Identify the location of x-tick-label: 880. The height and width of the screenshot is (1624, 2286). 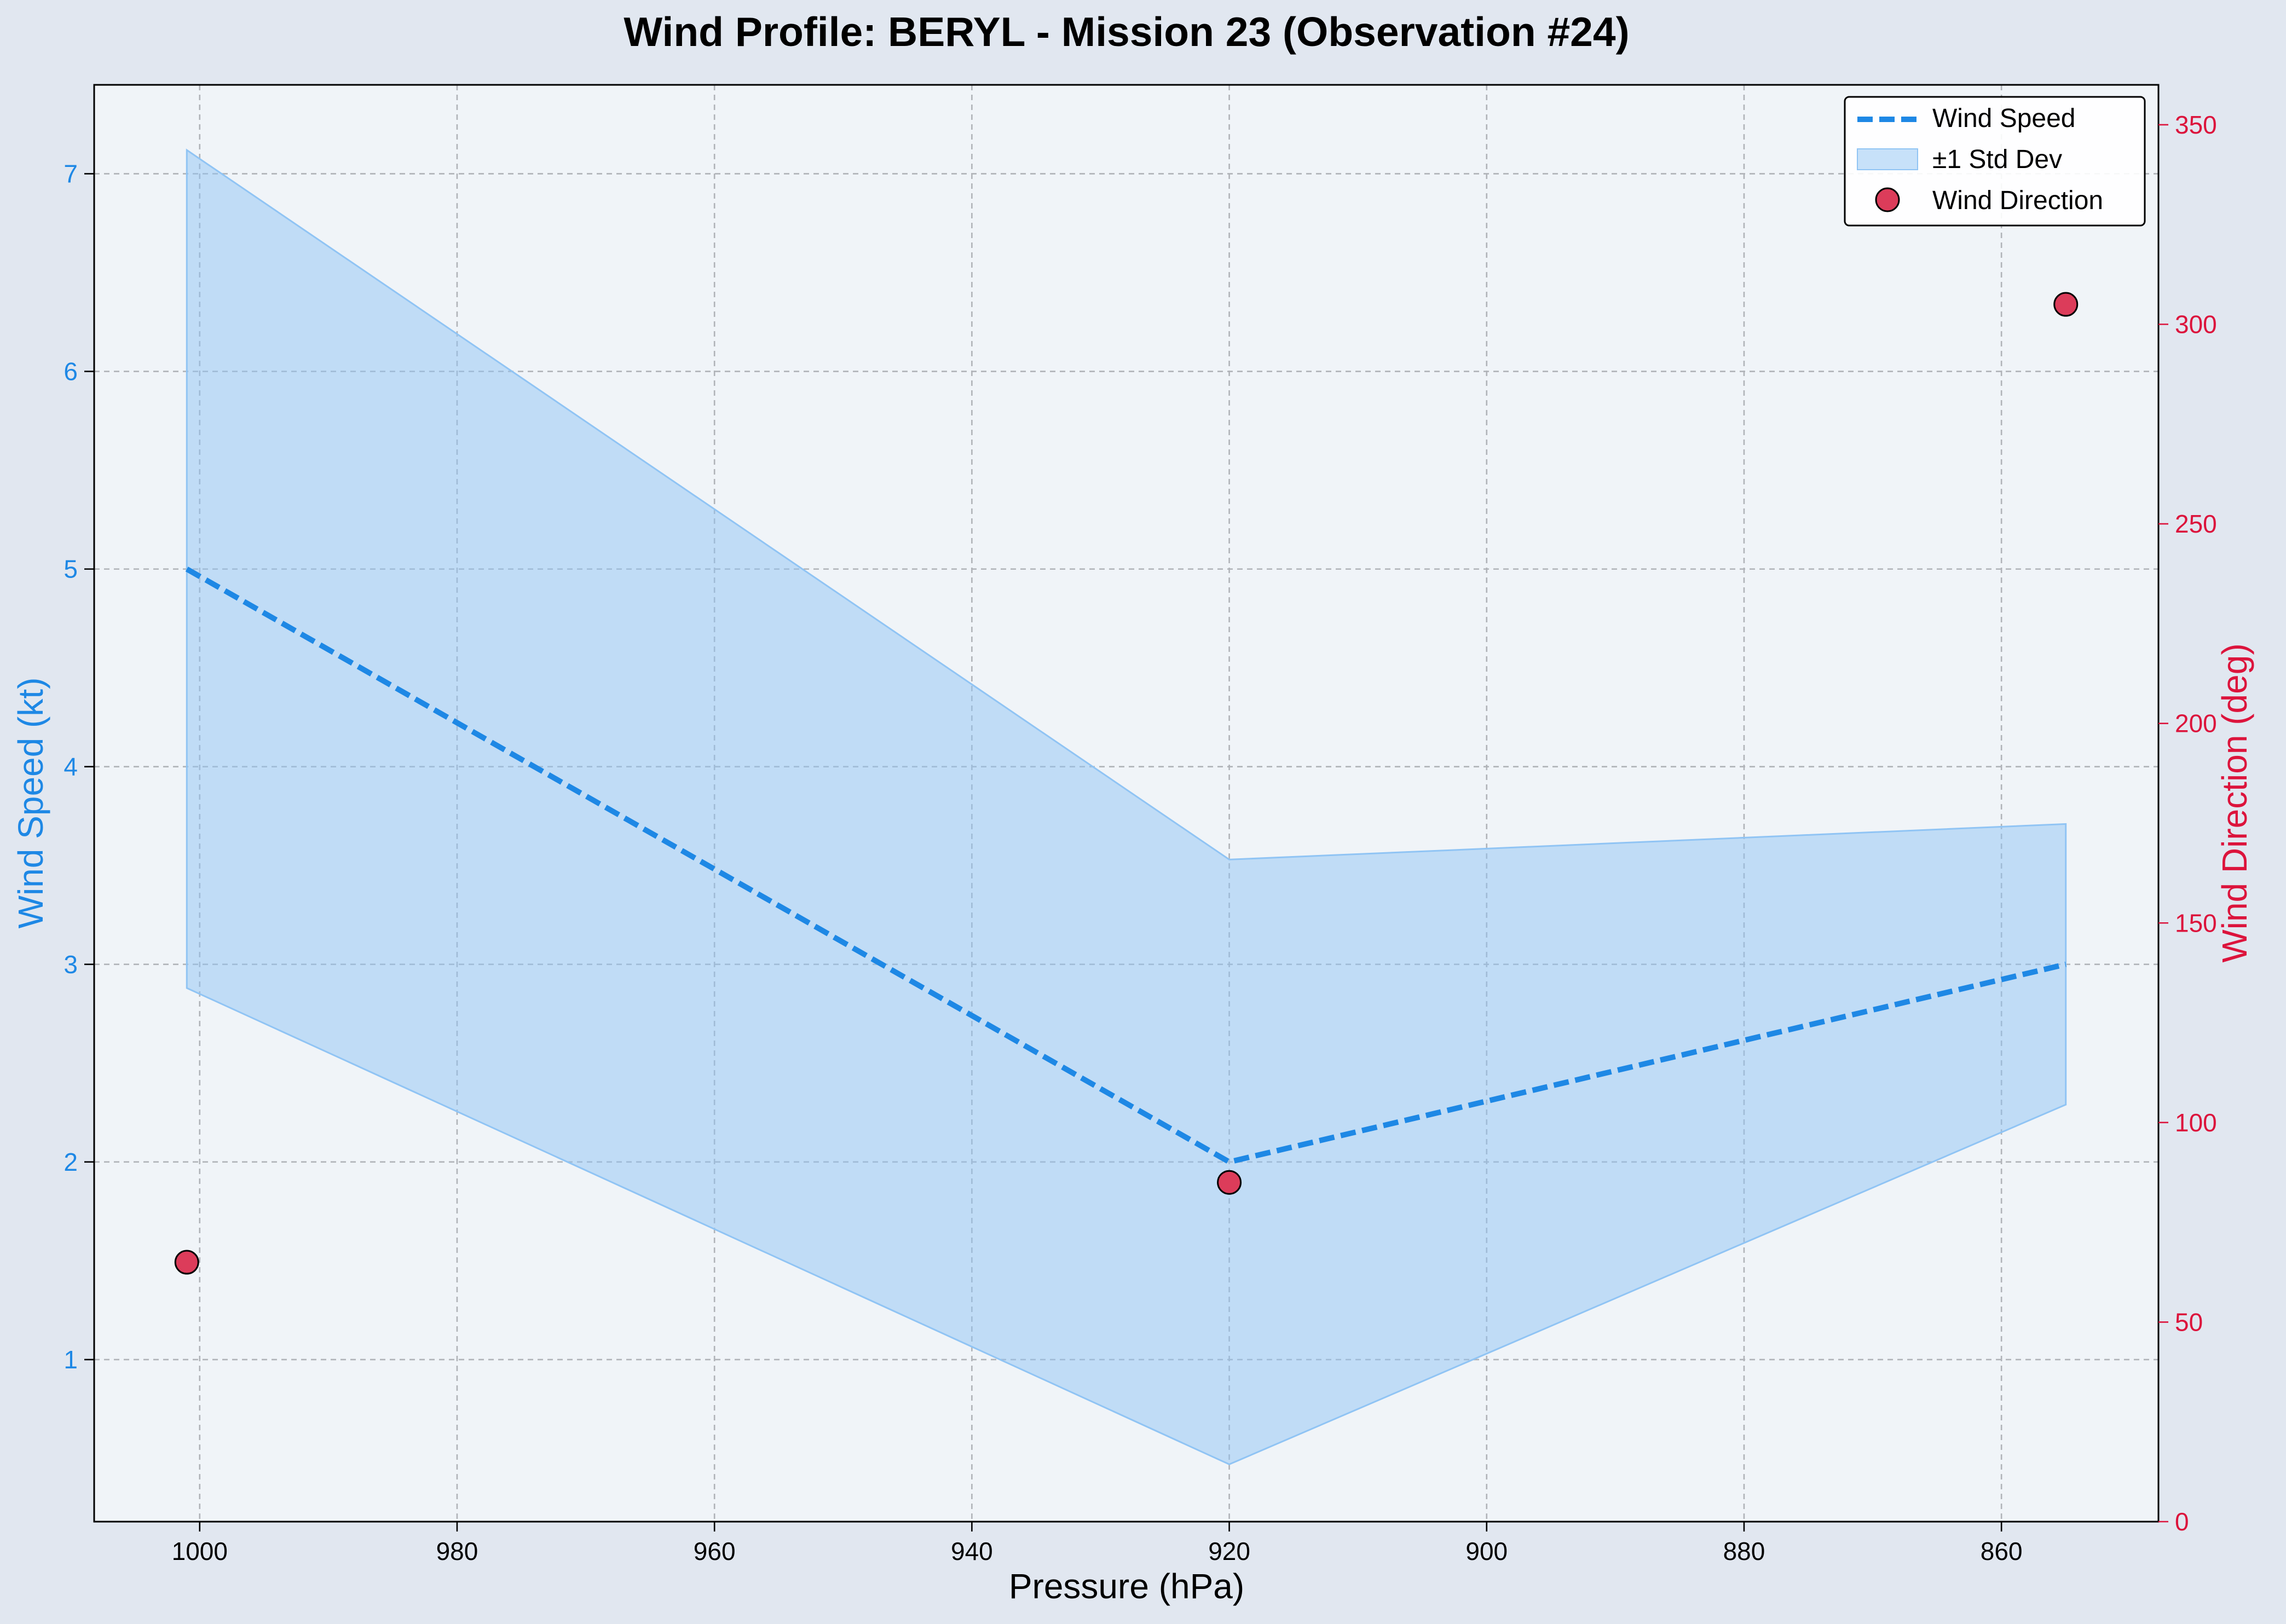
(1744, 1551).